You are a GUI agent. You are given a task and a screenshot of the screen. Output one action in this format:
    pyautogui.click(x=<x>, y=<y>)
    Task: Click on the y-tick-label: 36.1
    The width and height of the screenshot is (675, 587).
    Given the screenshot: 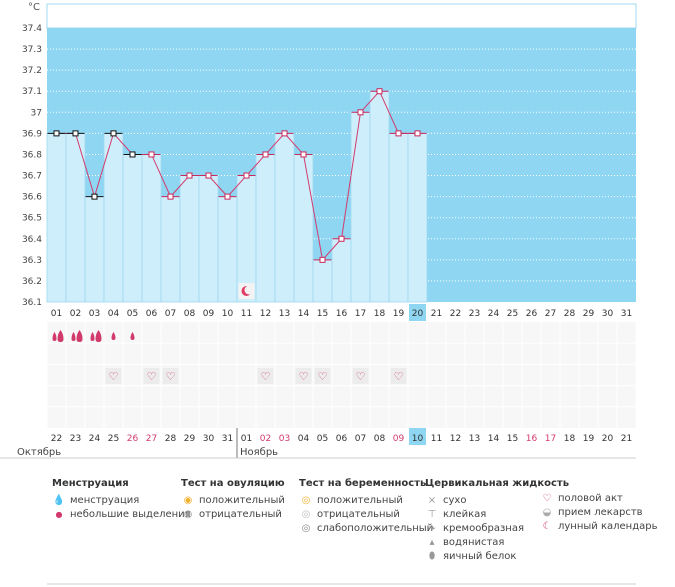 What is the action you would take?
    pyautogui.click(x=32, y=303)
    